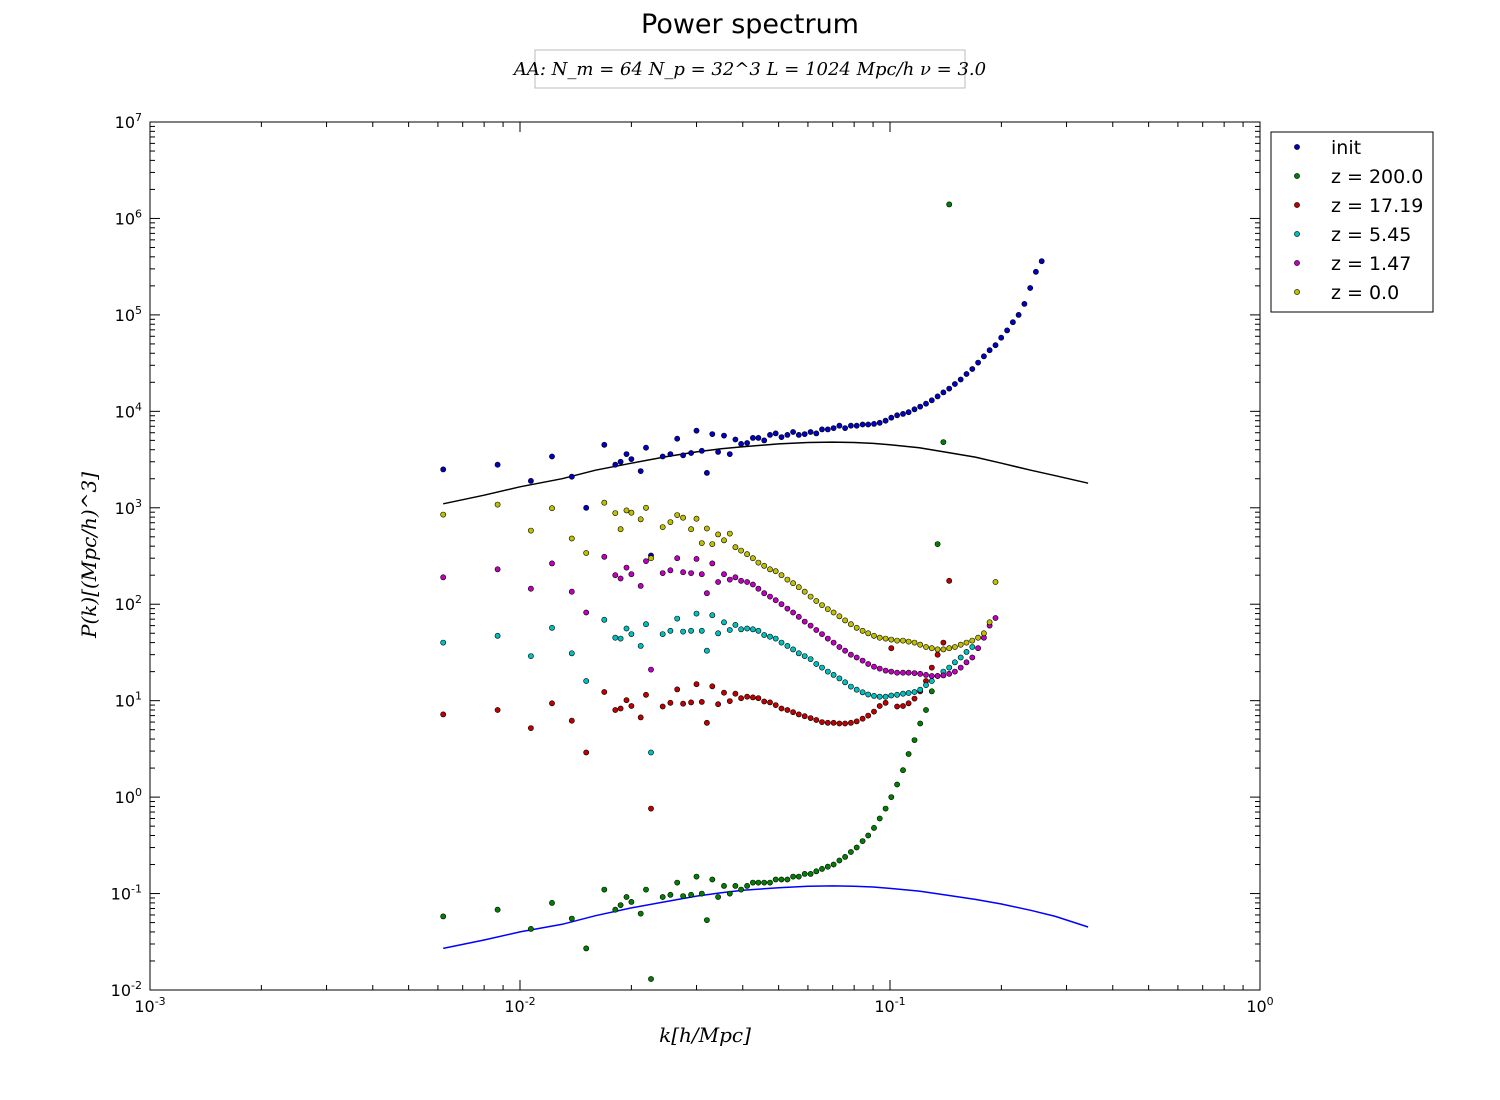 This screenshot has height=1100, width=1500. What do you see at coordinates (1297, 147) in the screenshot?
I see `legend-marker` at bounding box center [1297, 147].